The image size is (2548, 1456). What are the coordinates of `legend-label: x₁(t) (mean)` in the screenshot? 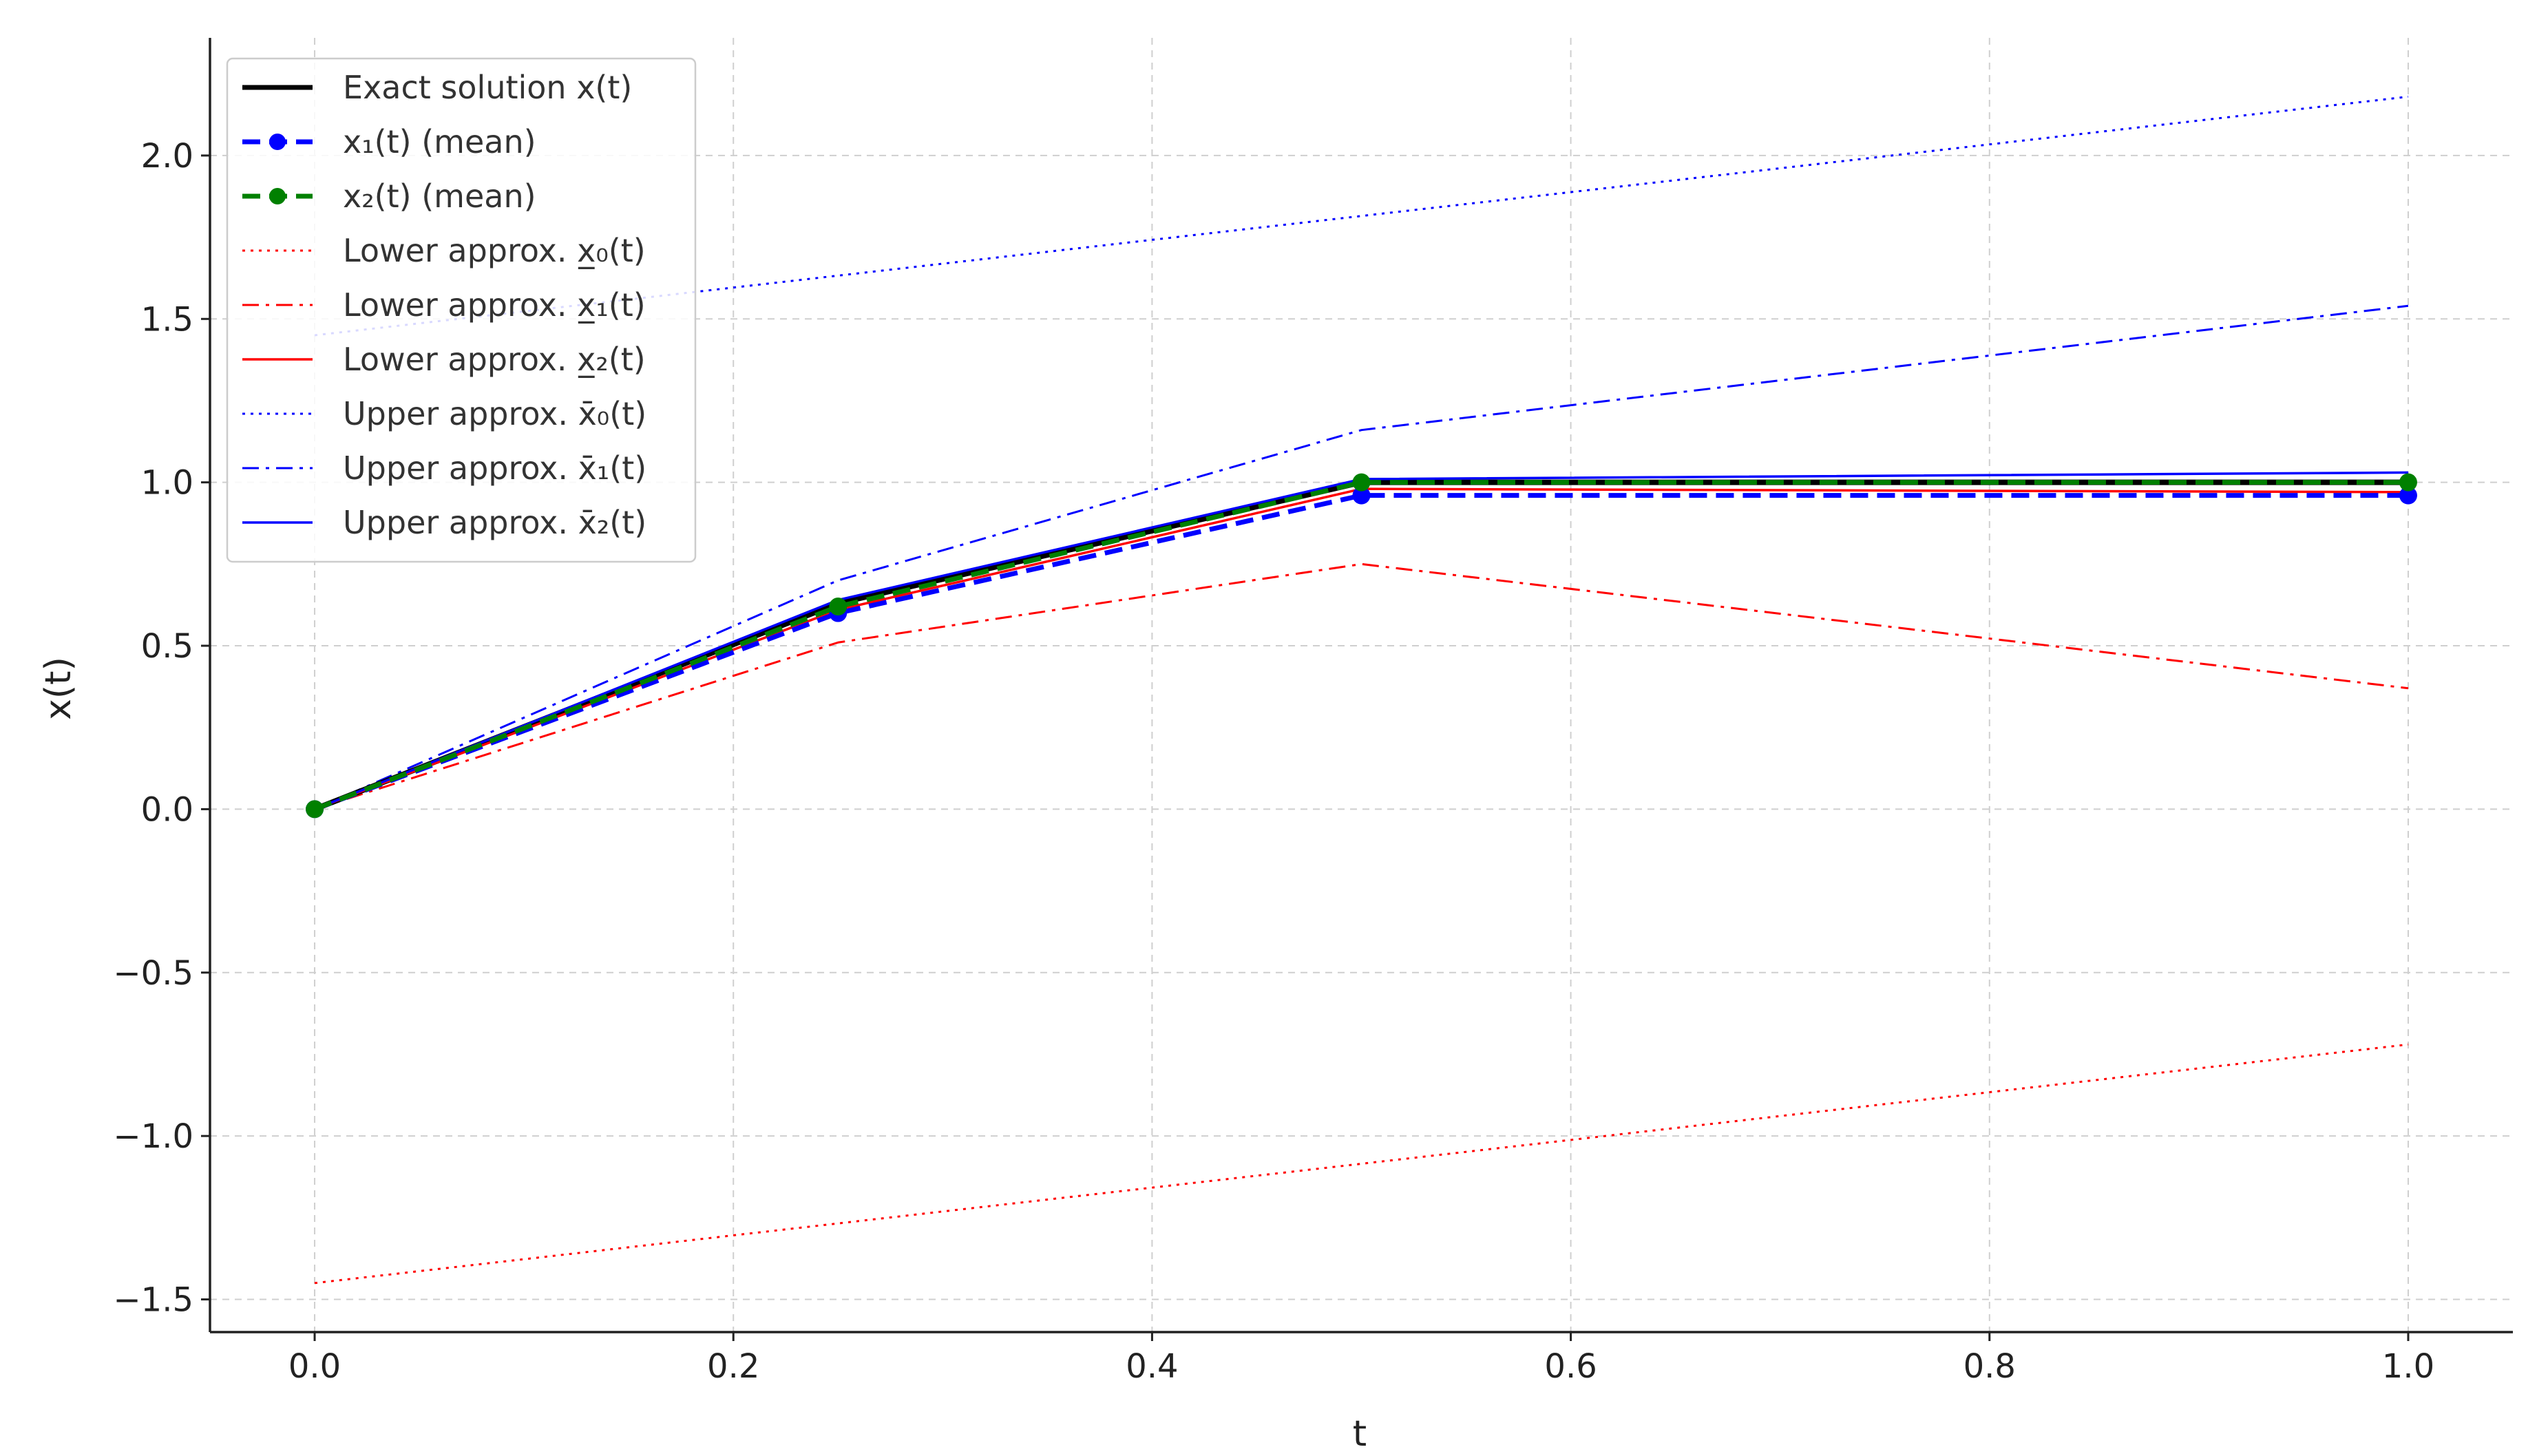 It's located at (439, 141).